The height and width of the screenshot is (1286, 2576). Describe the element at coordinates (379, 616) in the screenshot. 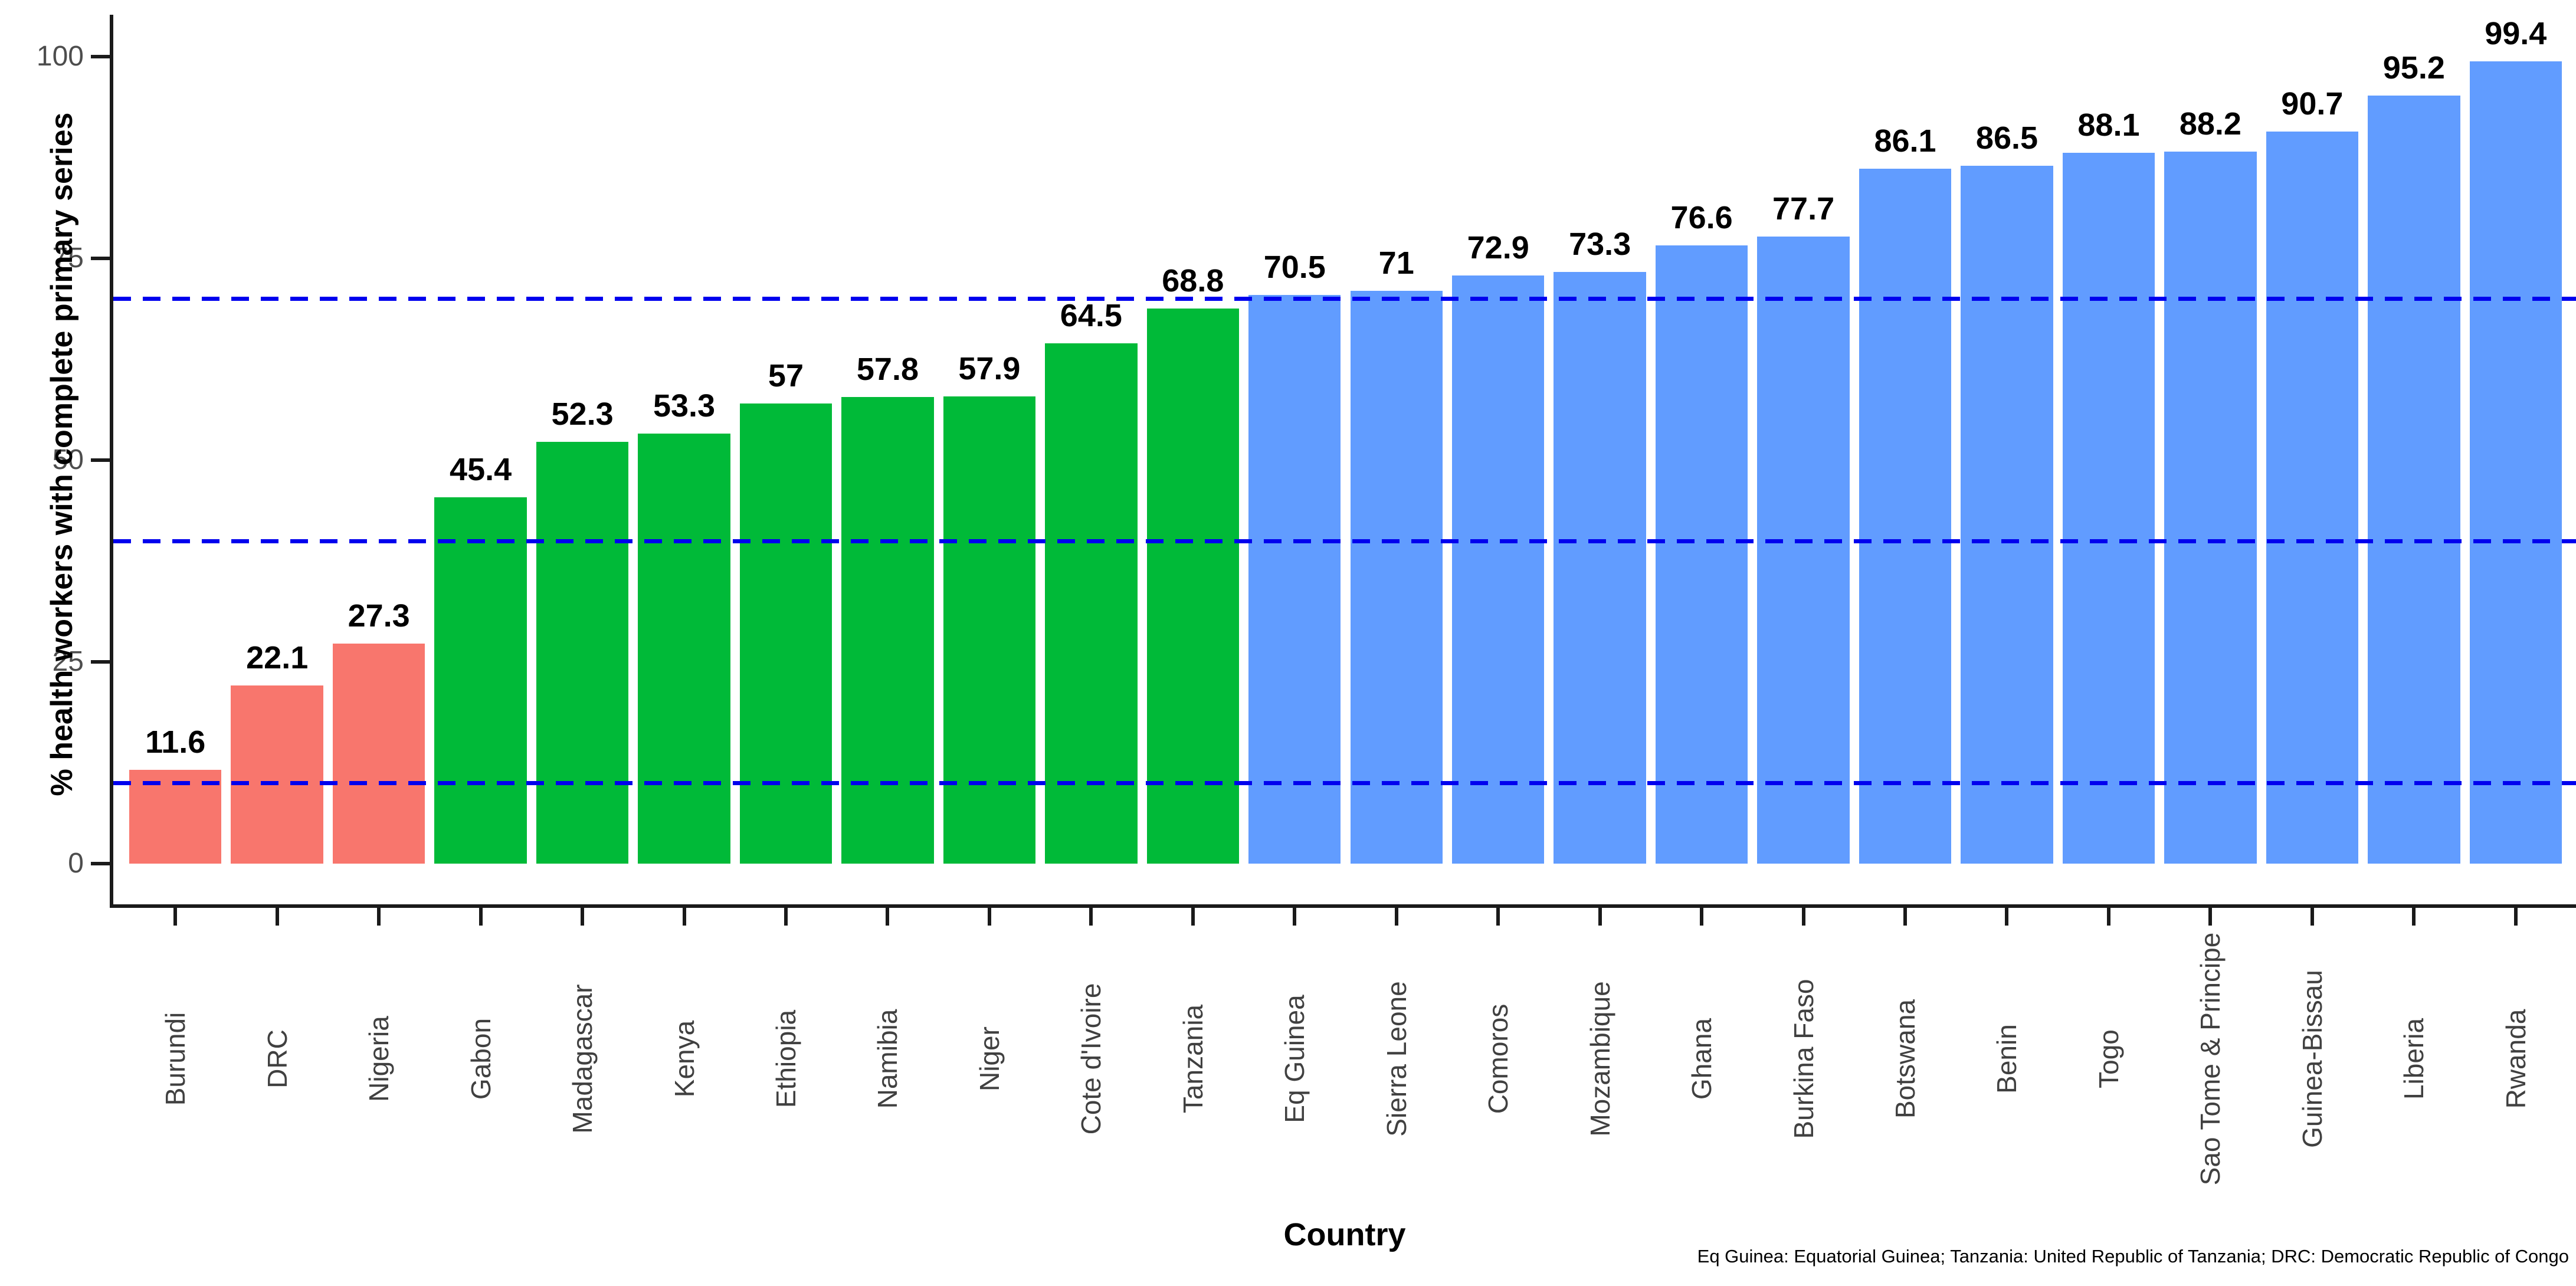

I see `bar-value-label: 27.3` at that location.